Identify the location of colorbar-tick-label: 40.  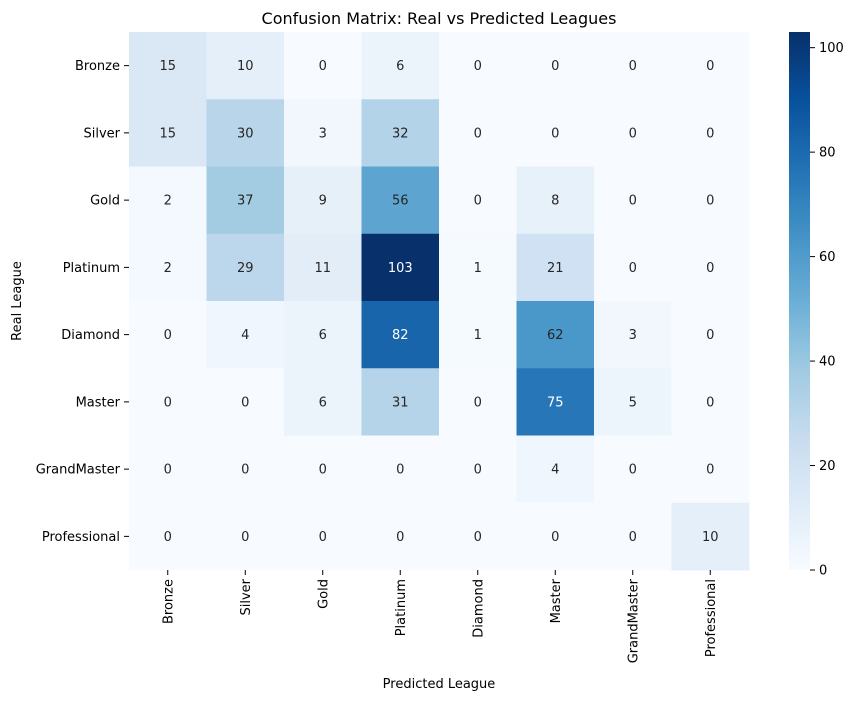
(827, 362).